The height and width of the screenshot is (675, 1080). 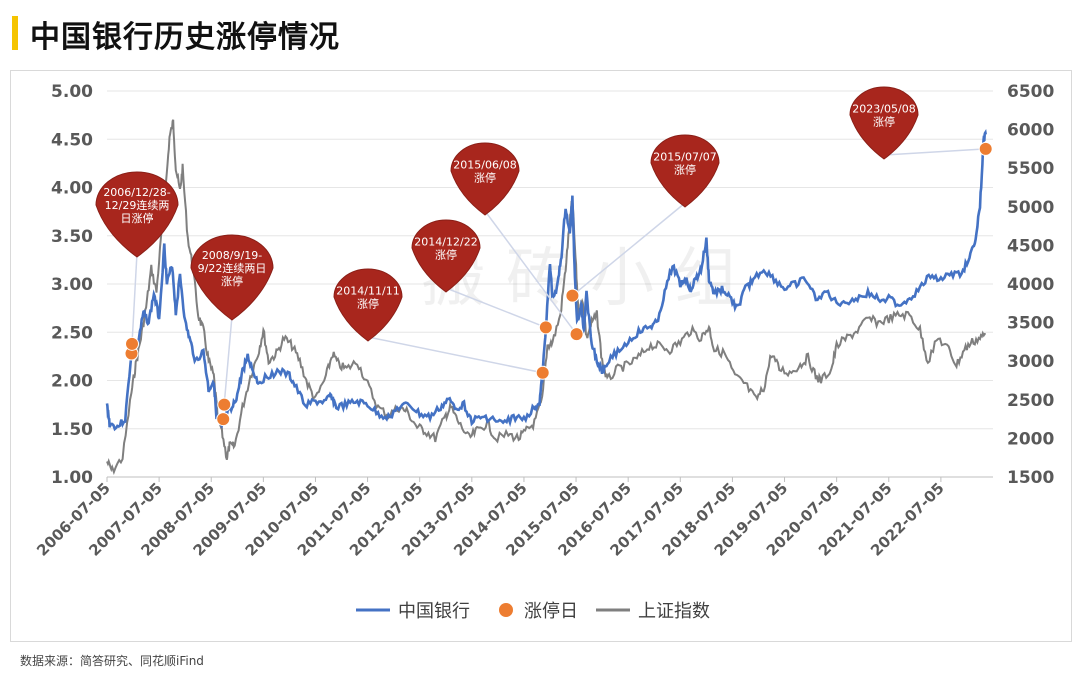 What do you see at coordinates (484, 165) in the screenshot?
I see `annotation-label: 2015/06/08` at bounding box center [484, 165].